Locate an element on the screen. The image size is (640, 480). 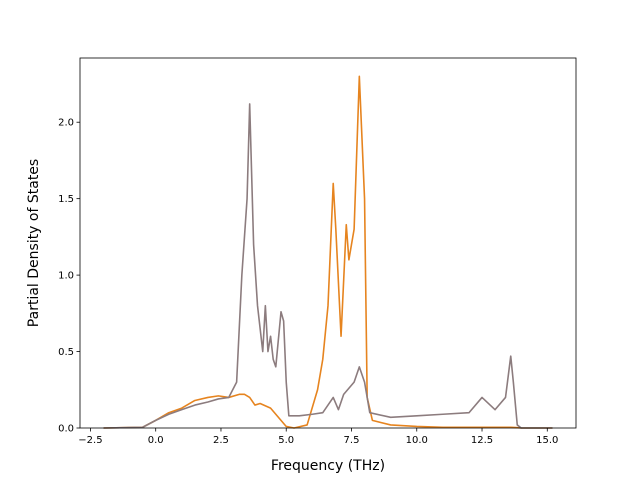
y-axis-label: Partial Density of States is located at coordinates (34, 243).